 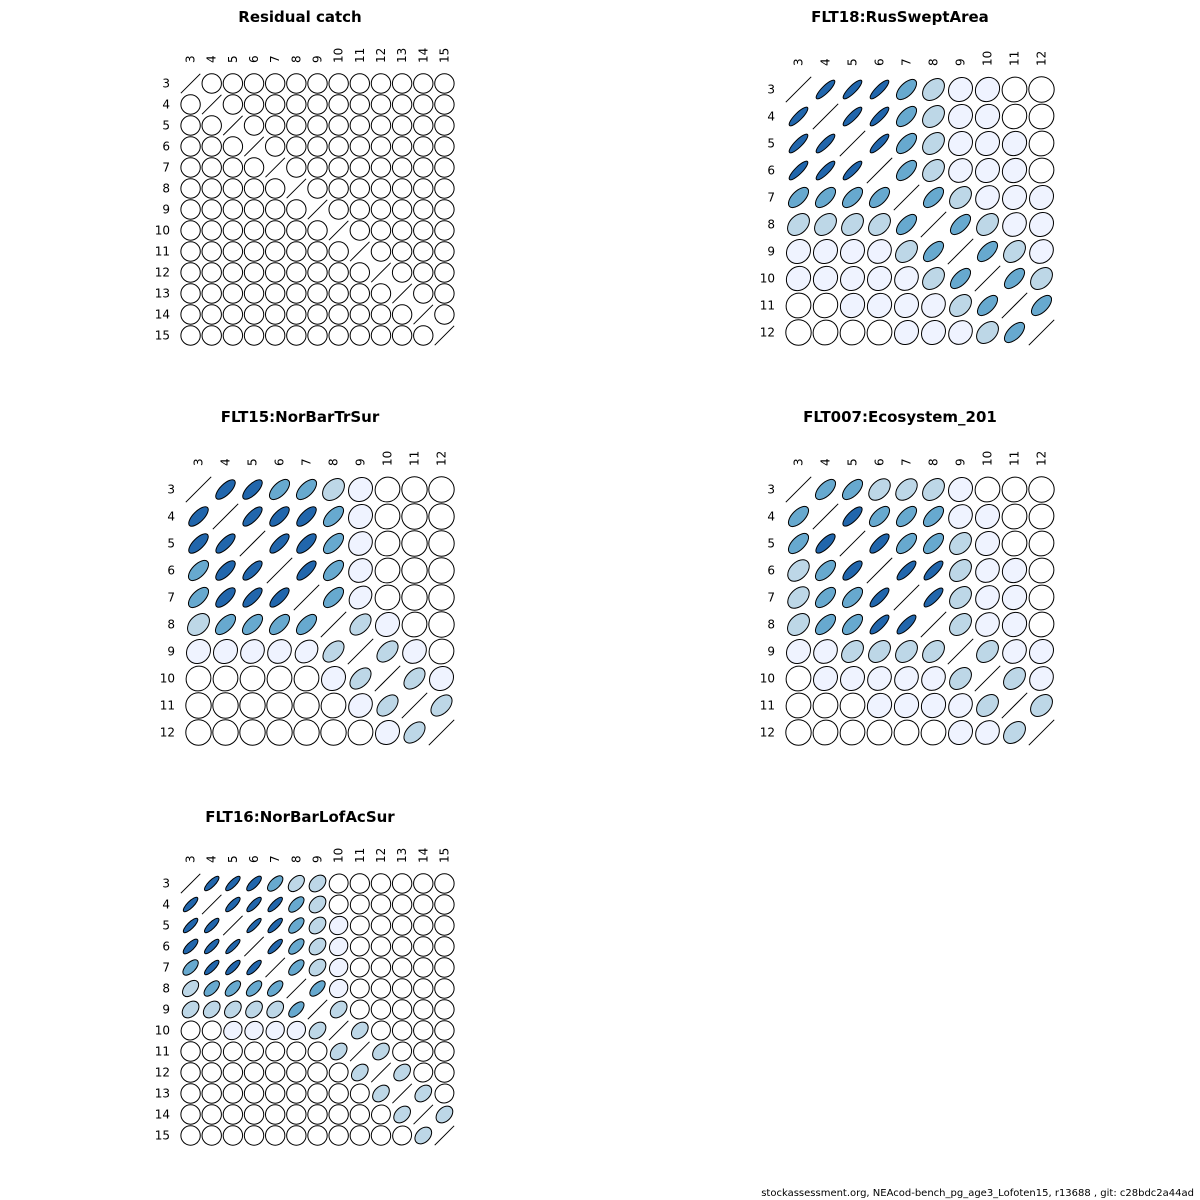 I want to click on row-label: 9, so click(x=166, y=210).